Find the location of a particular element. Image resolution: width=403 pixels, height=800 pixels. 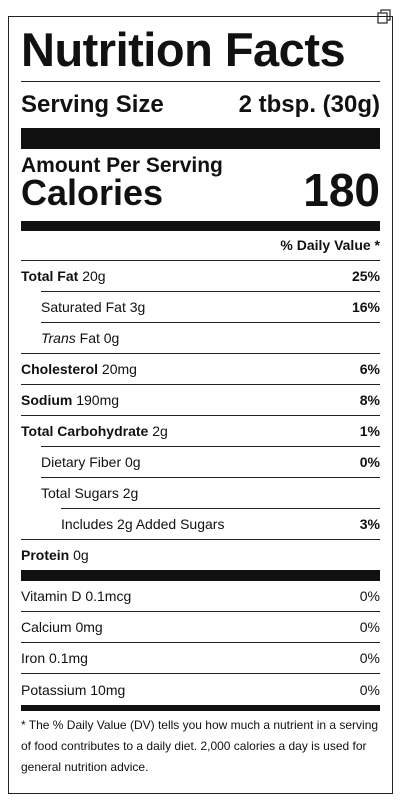

nutrient-label: Sodium is located at coordinates (47, 400).